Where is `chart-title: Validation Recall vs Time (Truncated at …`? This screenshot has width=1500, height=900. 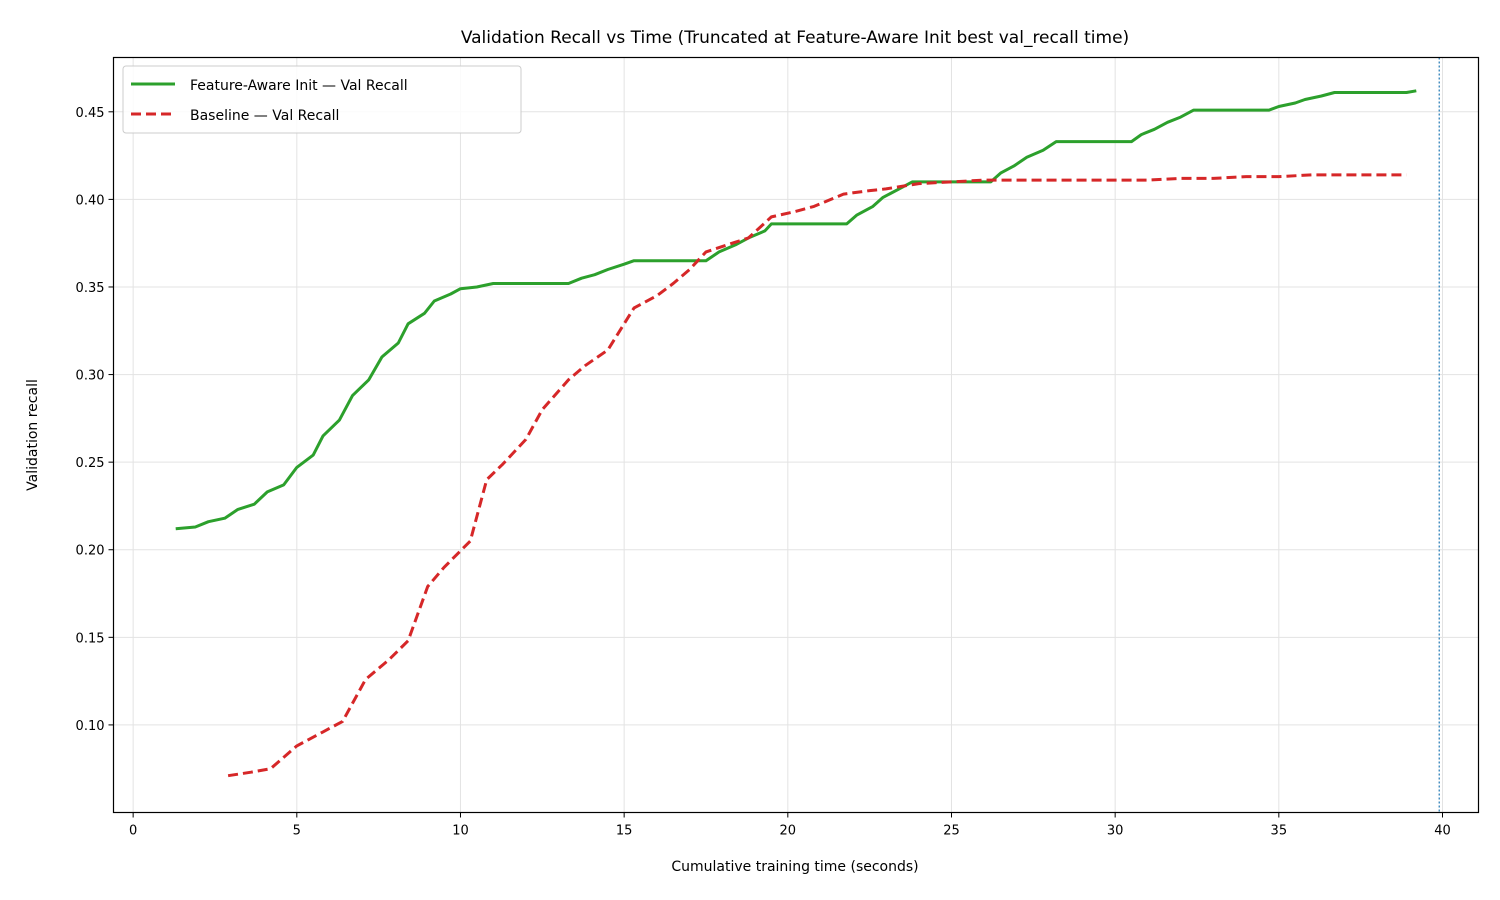 chart-title: Validation Recall vs Time (Truncated at … is located at coordinates (795, 38).